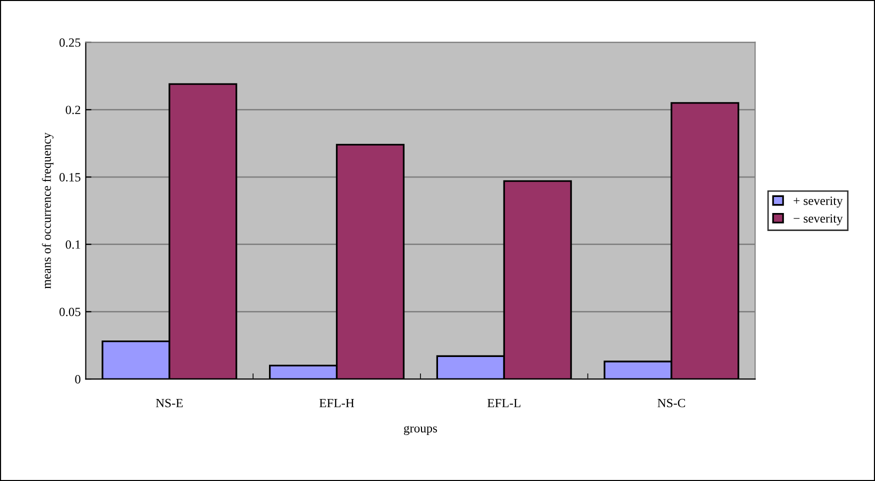 This screenshot has width=875, height=481. I want to click on y-tick-label: 0.05, so click(69, 312).